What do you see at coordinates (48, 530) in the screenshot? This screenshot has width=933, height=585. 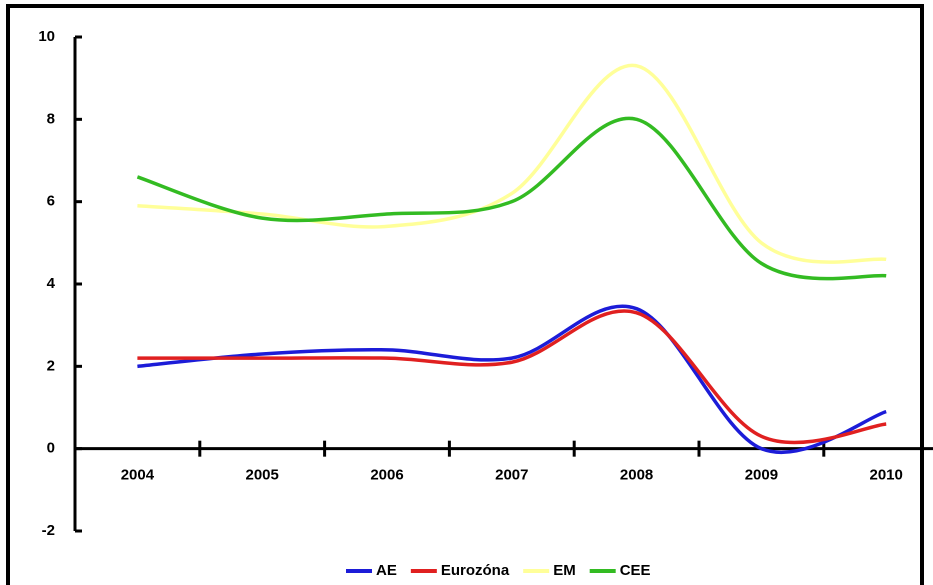 I see `y-tick-label: -2` at bounding box center [48, 530].